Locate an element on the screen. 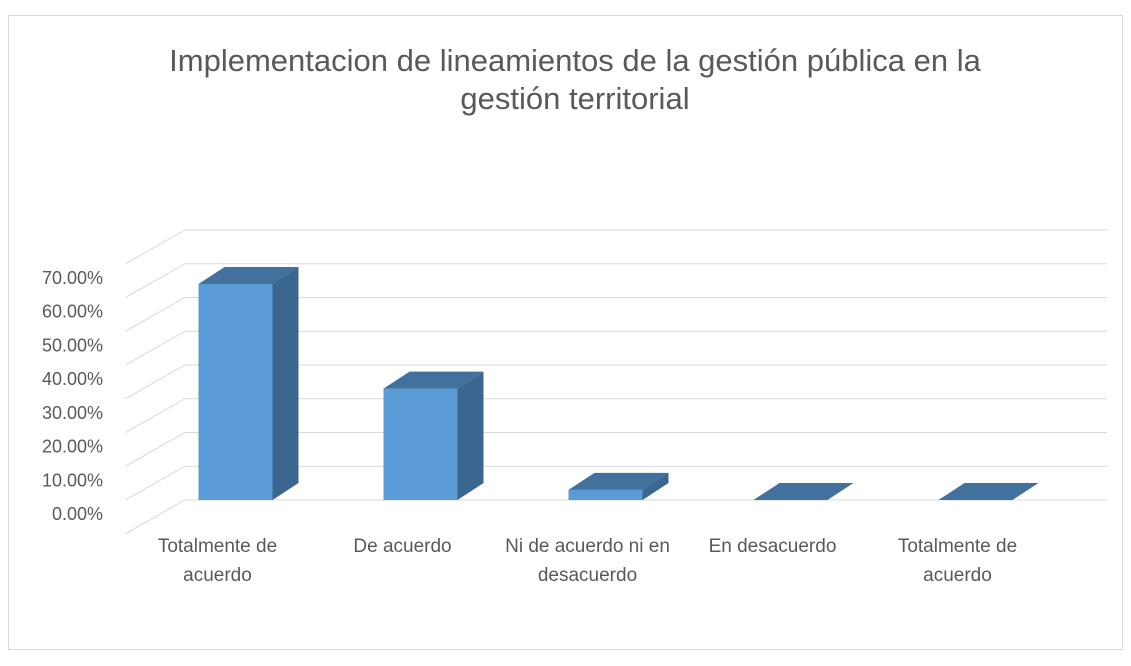  y-tick-label: 70.00% is located at coordinates (72, 278).